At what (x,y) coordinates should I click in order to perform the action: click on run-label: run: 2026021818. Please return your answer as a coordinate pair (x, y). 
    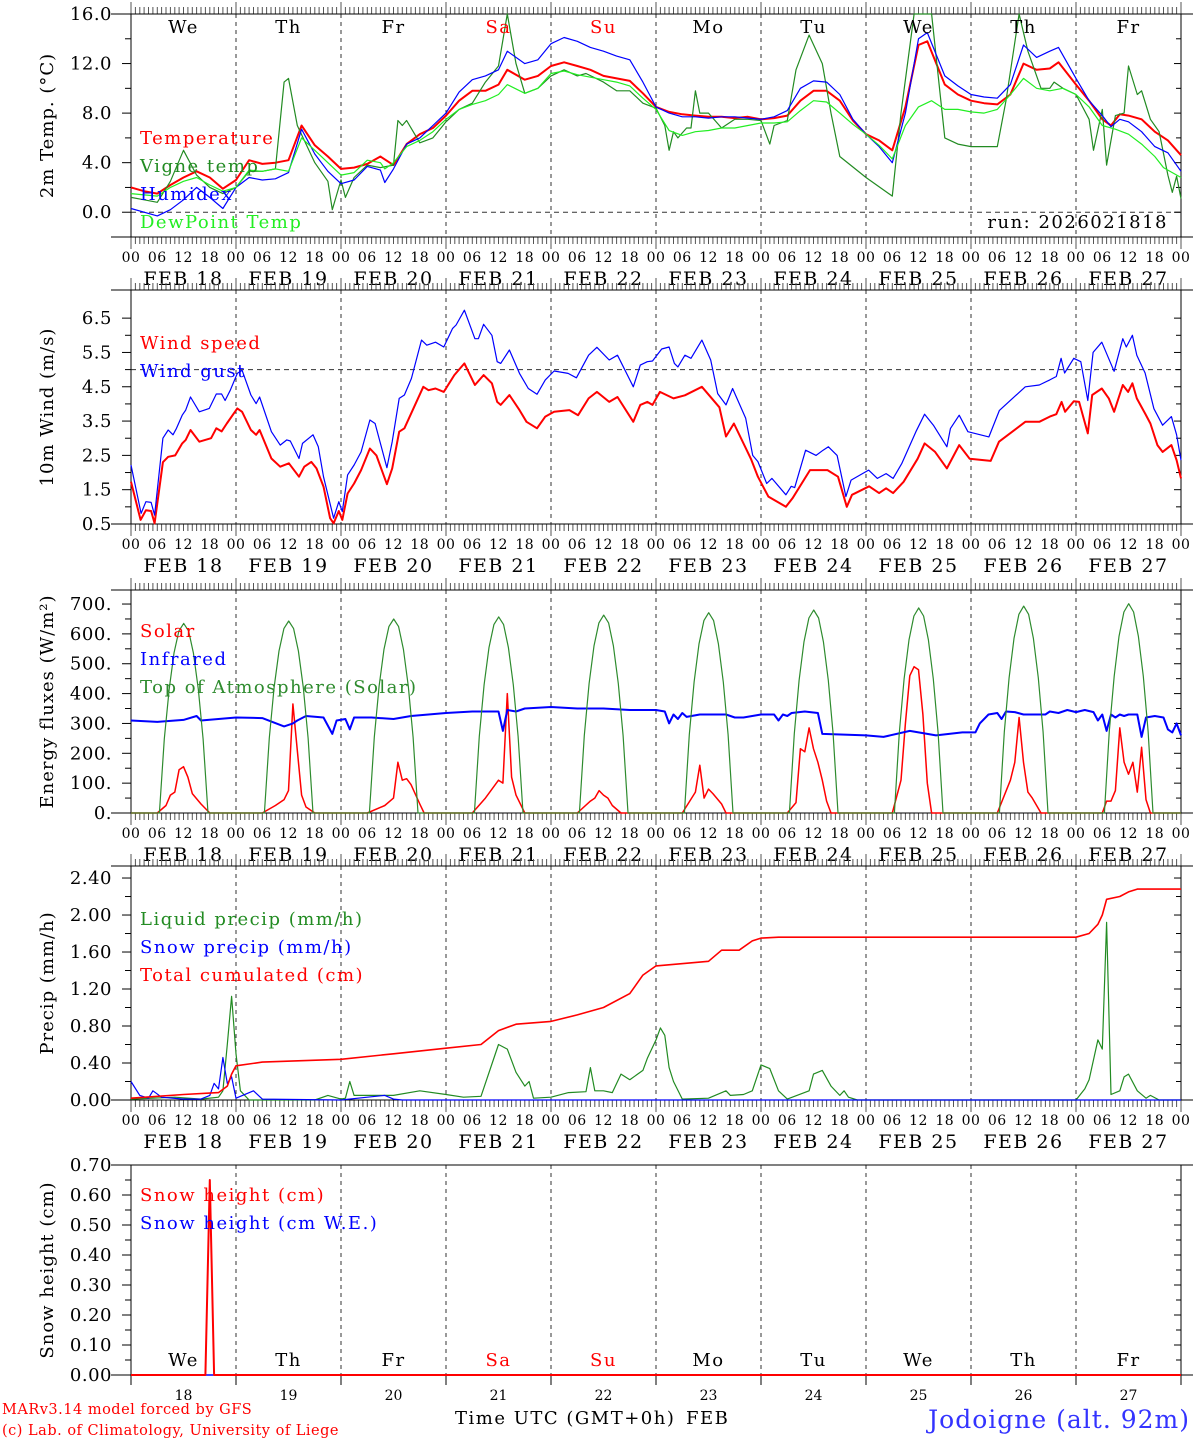
    Looking at the image, I should click on (1077, 222).